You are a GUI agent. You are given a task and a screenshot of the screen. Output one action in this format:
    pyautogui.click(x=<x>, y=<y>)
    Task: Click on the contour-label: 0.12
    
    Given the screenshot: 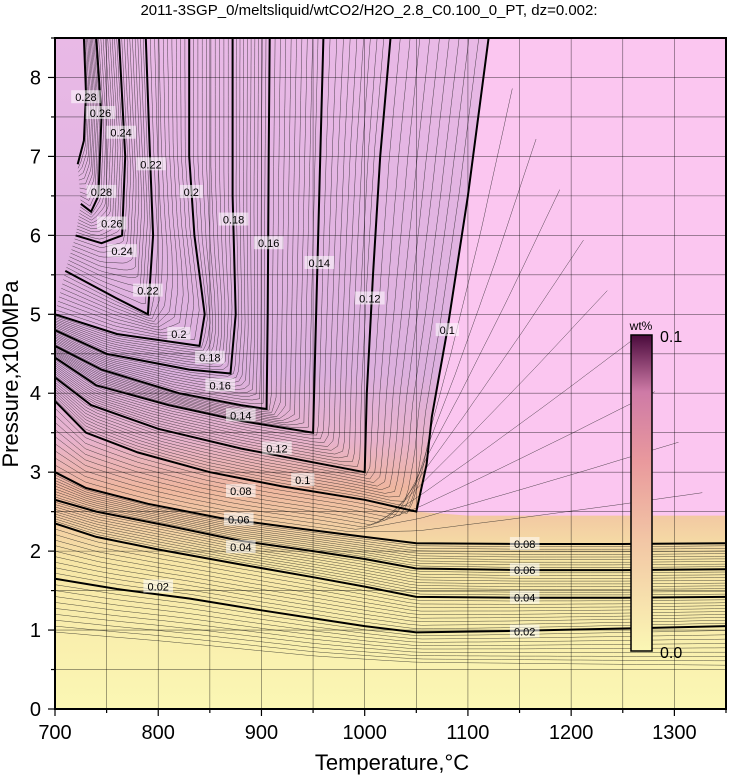 What is the action you would take?
    pyautogui.click(x=276, y=449)
    